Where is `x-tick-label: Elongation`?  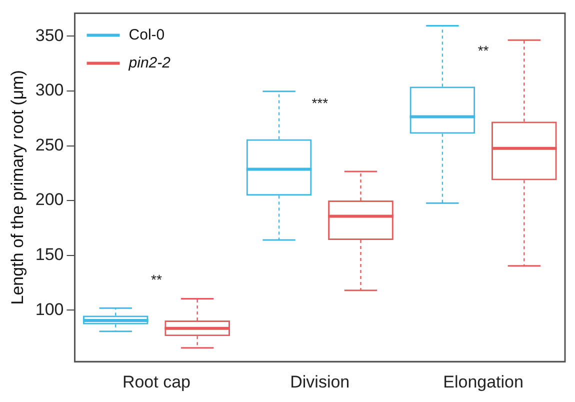
x-tick-label: Elongation is located at coordinates (483, 382).